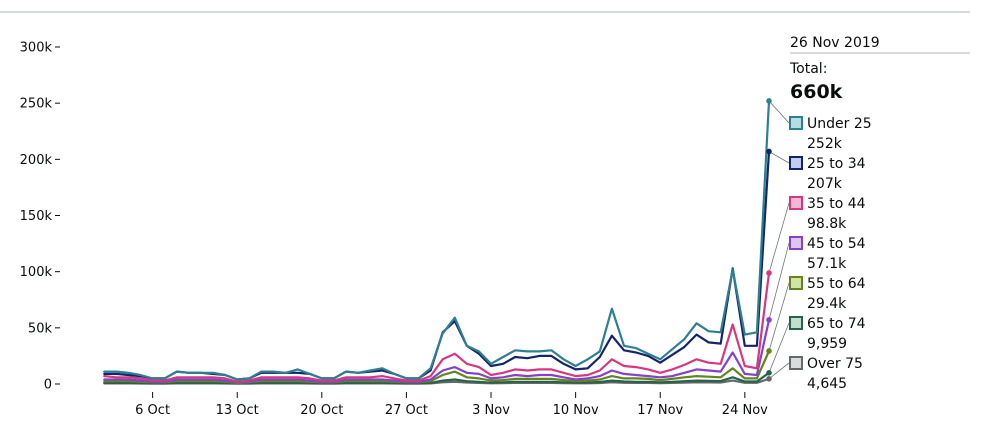 This screenshot has width=982, height=429. I want to click on y-tick-label: 150k, so click(36, 216).